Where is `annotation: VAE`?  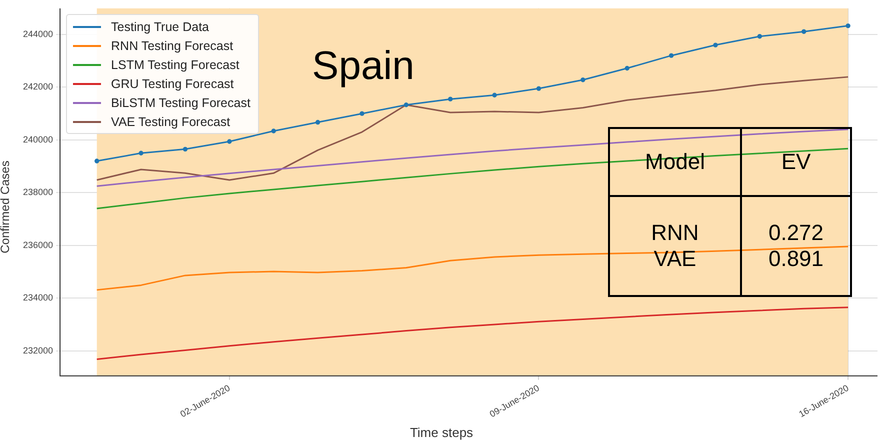 annotation: VAE is located at coordinates (675, 258).